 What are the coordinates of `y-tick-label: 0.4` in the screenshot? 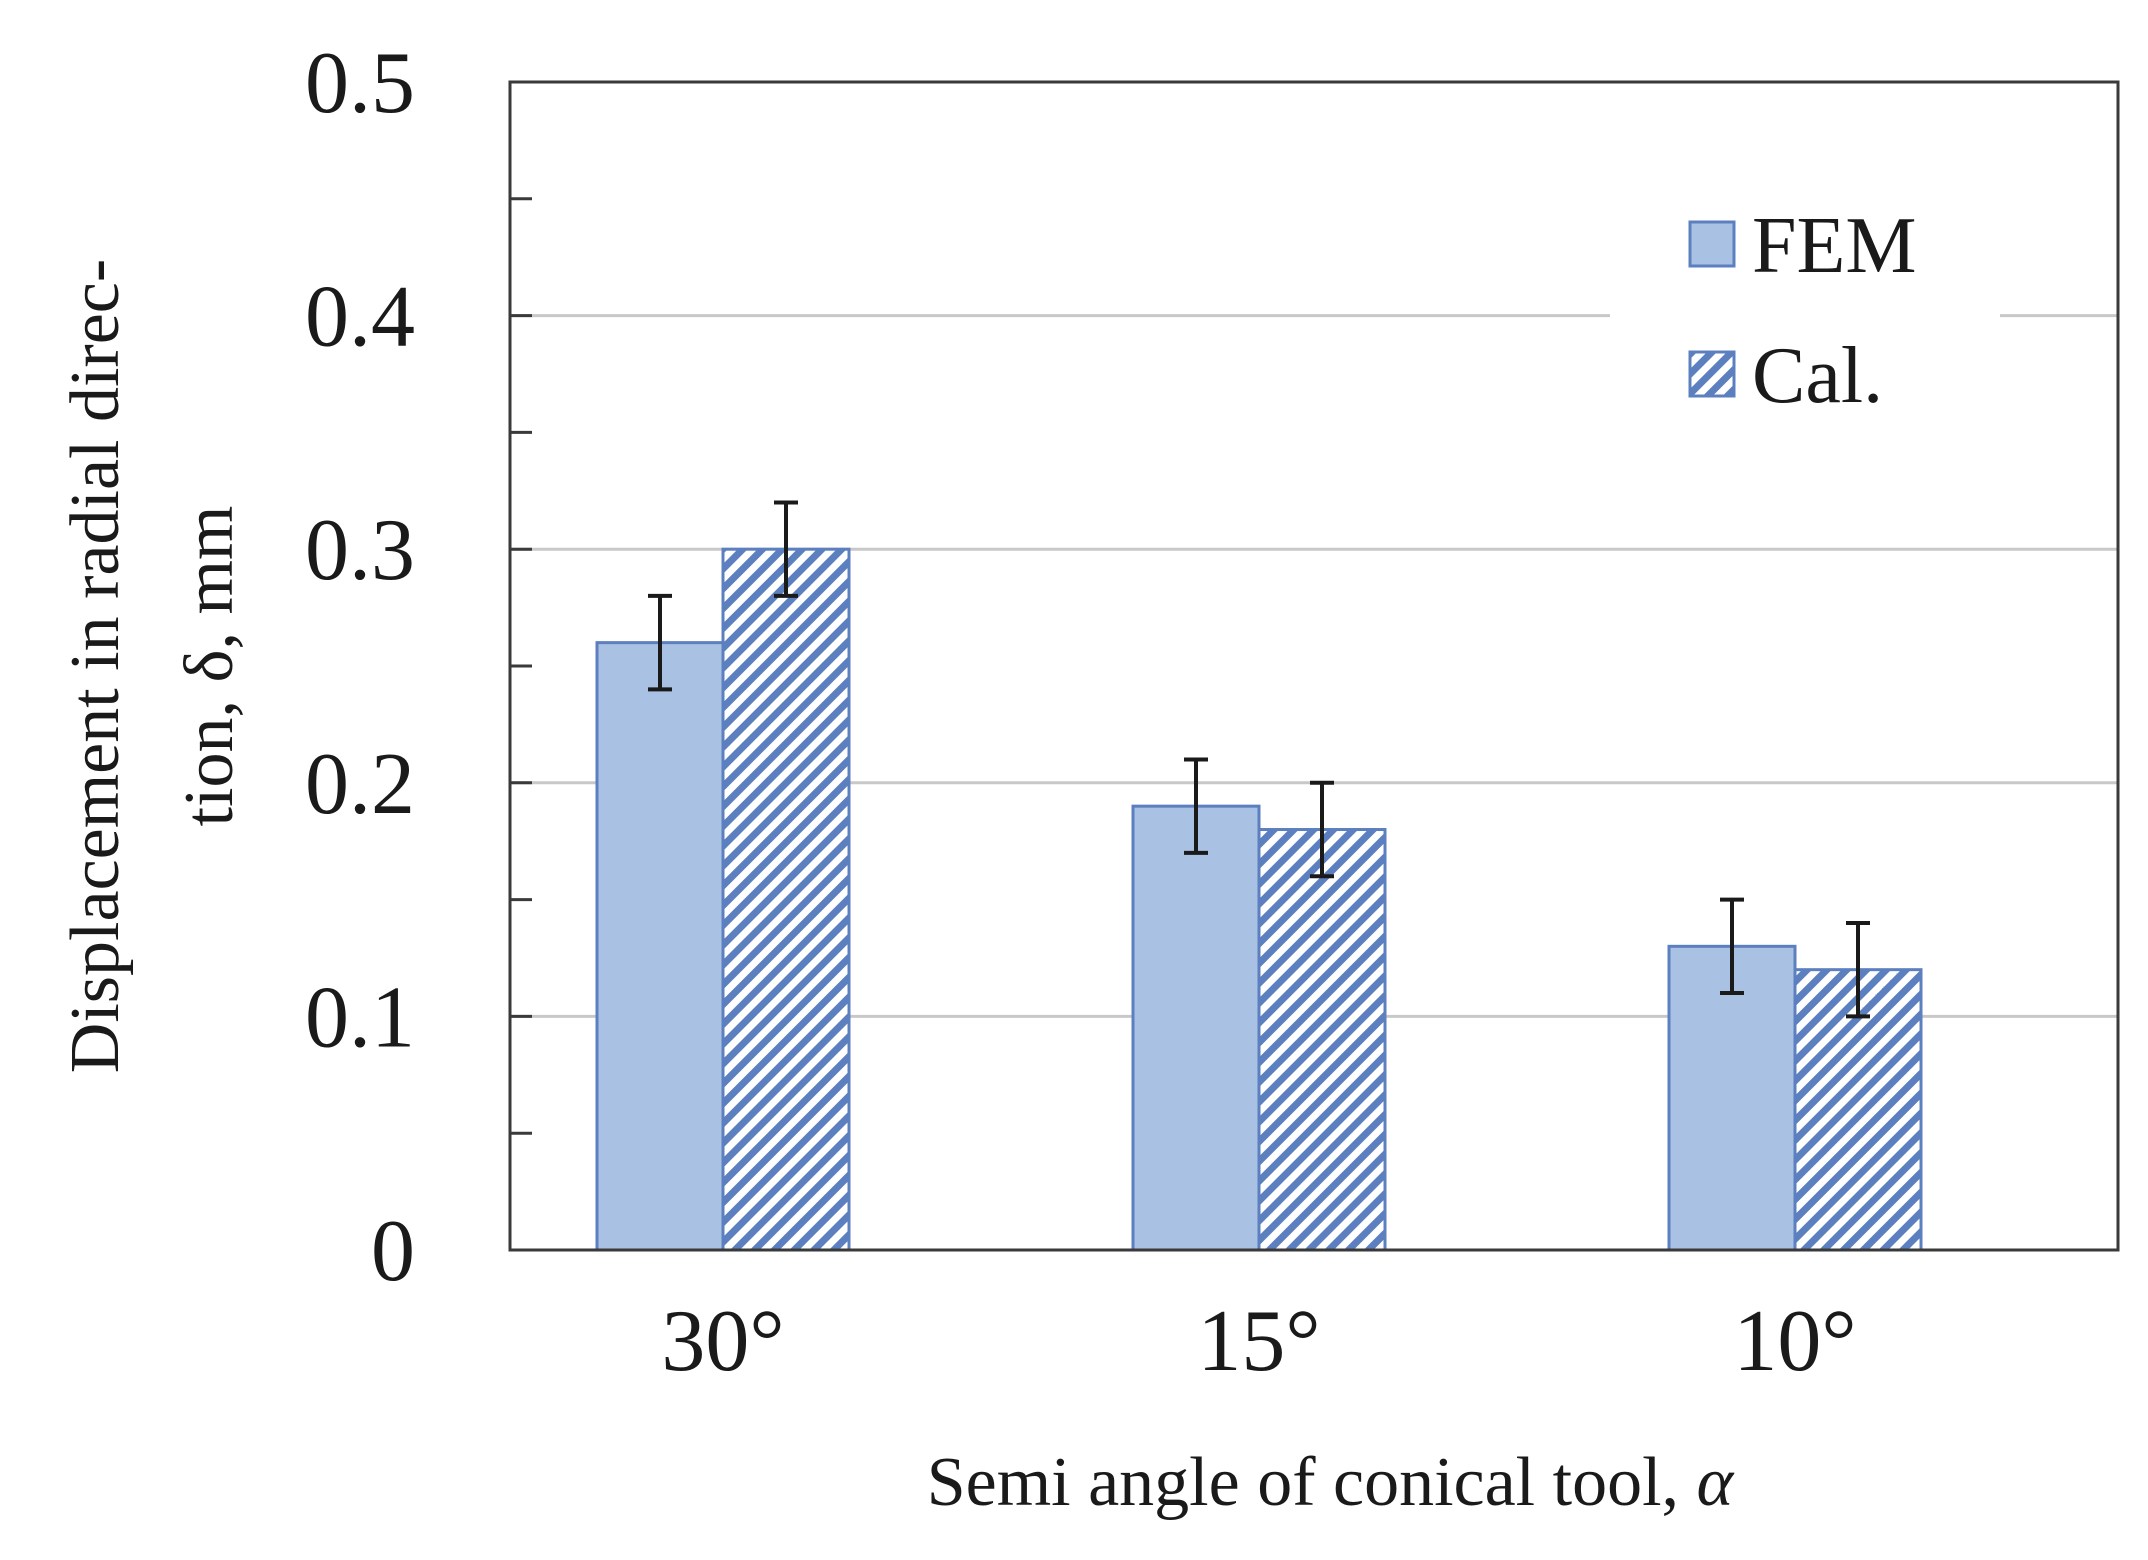 It's located at (360, 317).